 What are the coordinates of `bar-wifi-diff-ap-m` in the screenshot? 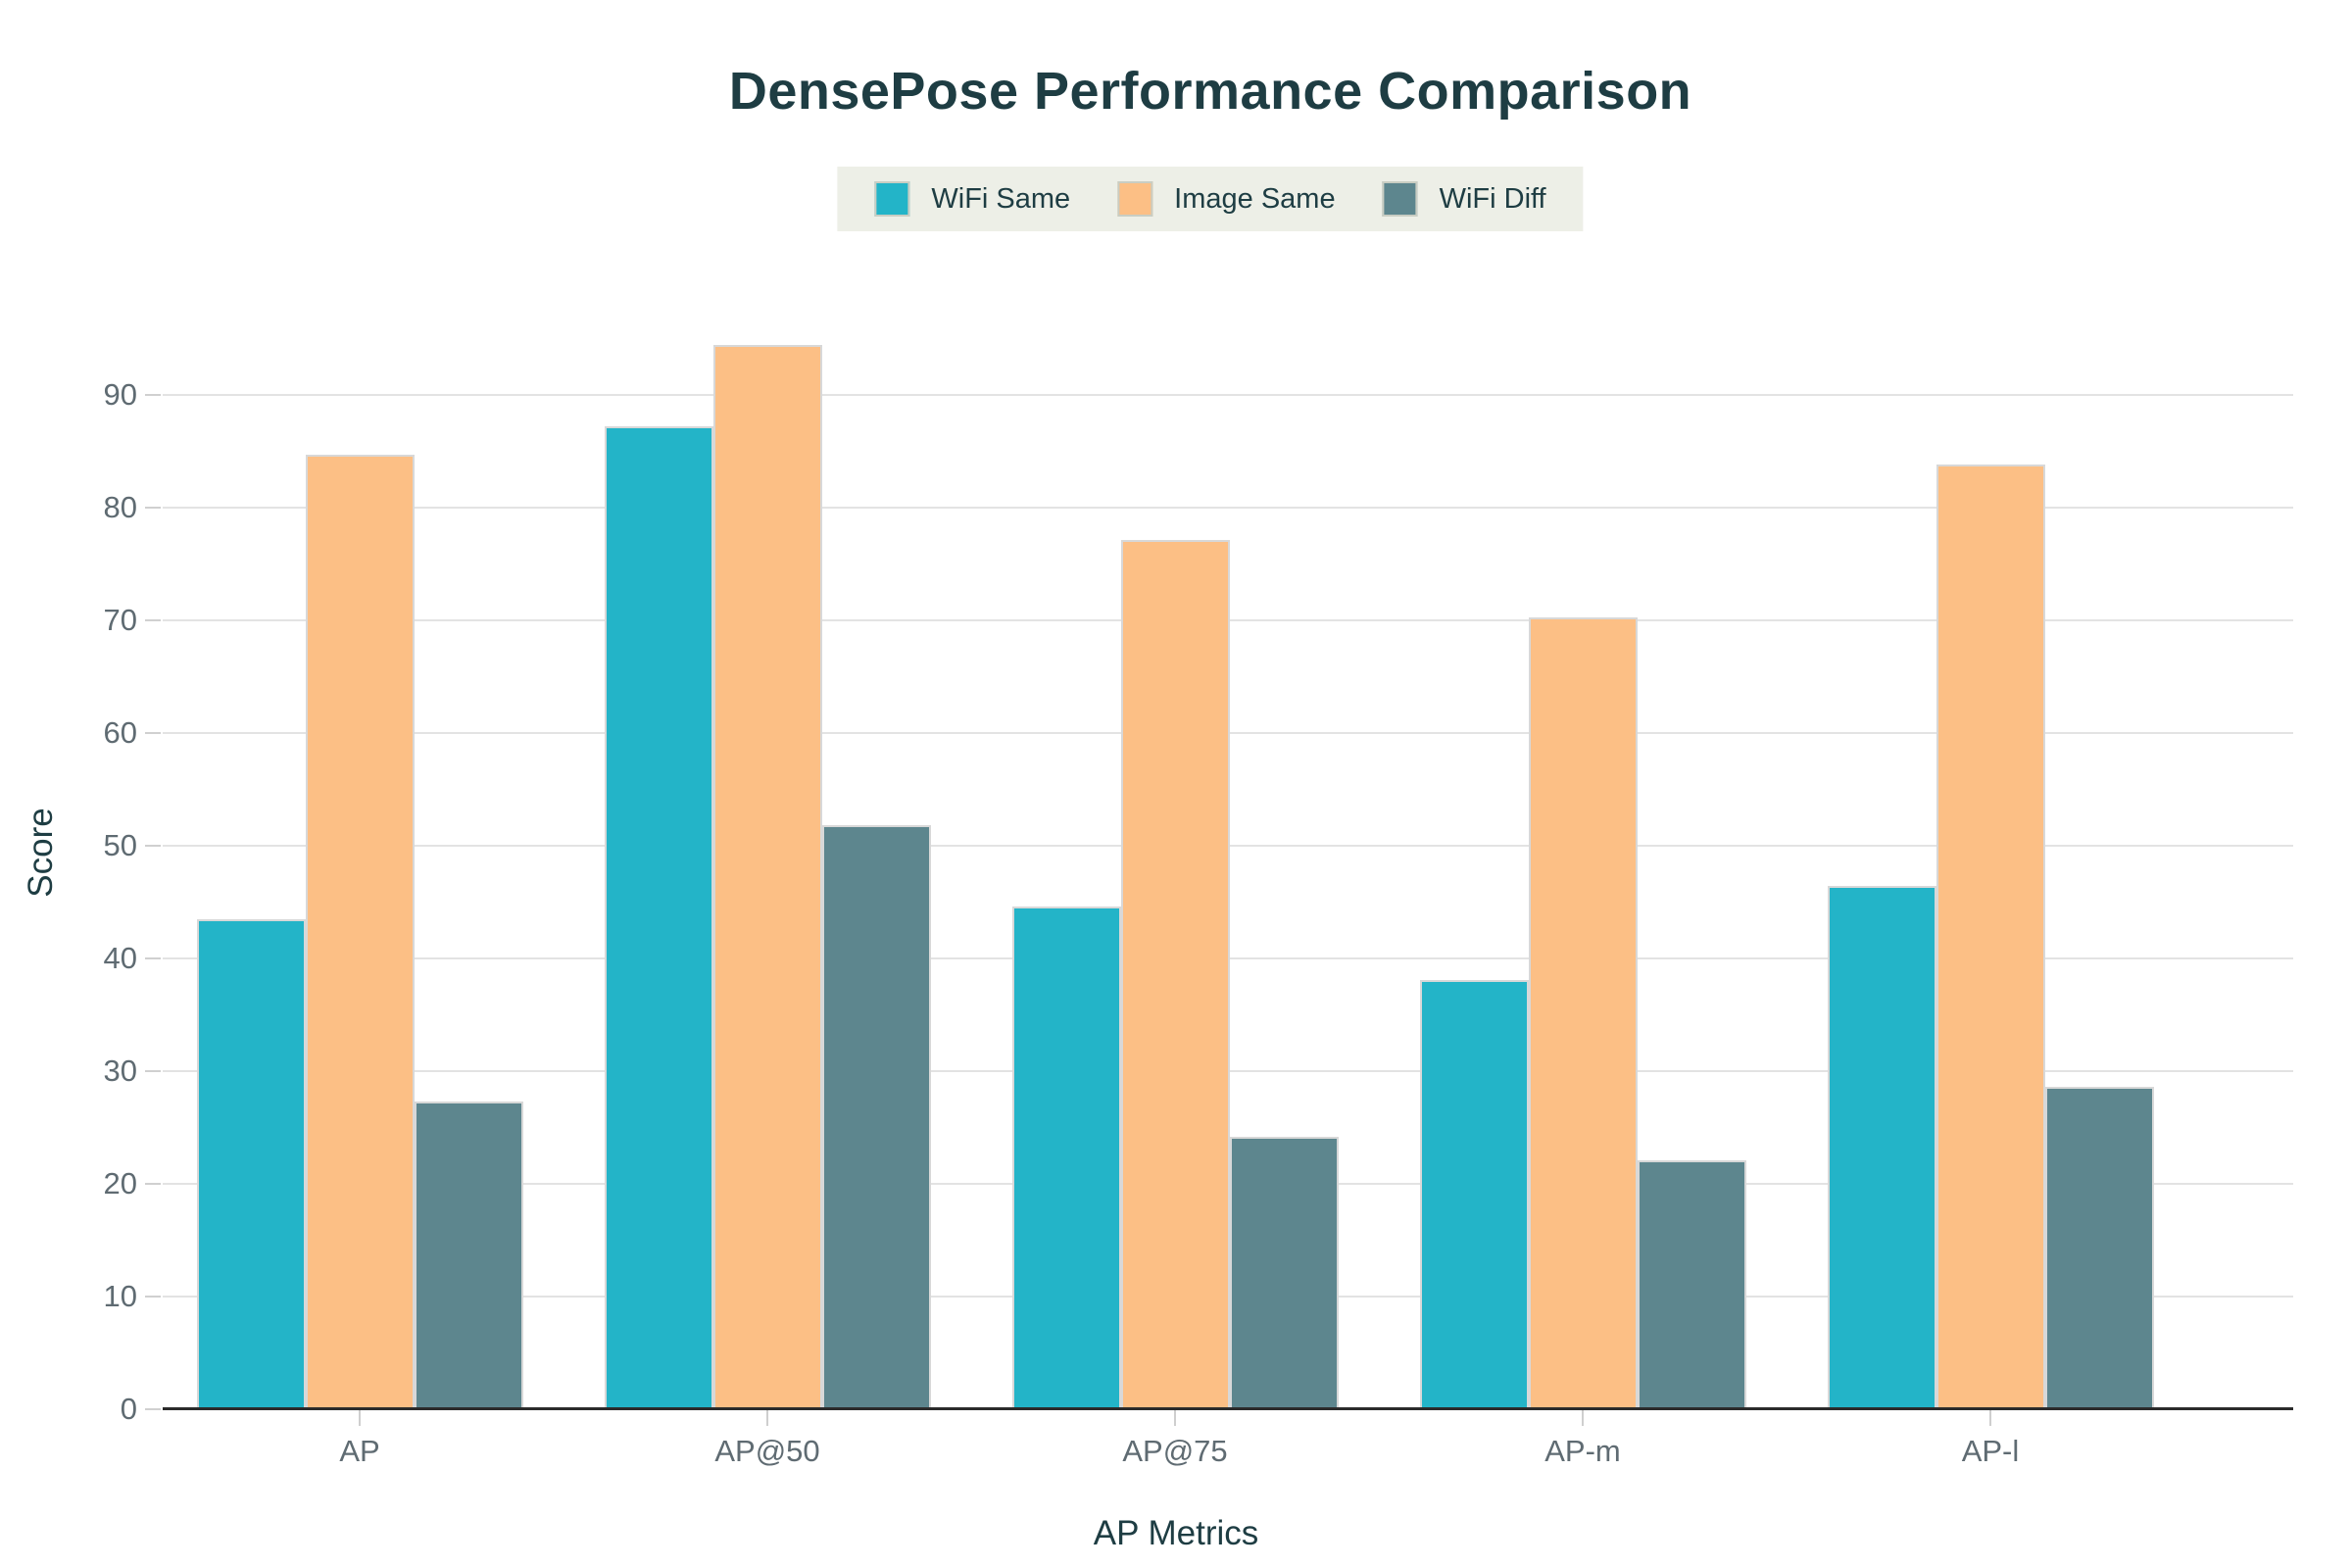 It's located at (1691, 1284).